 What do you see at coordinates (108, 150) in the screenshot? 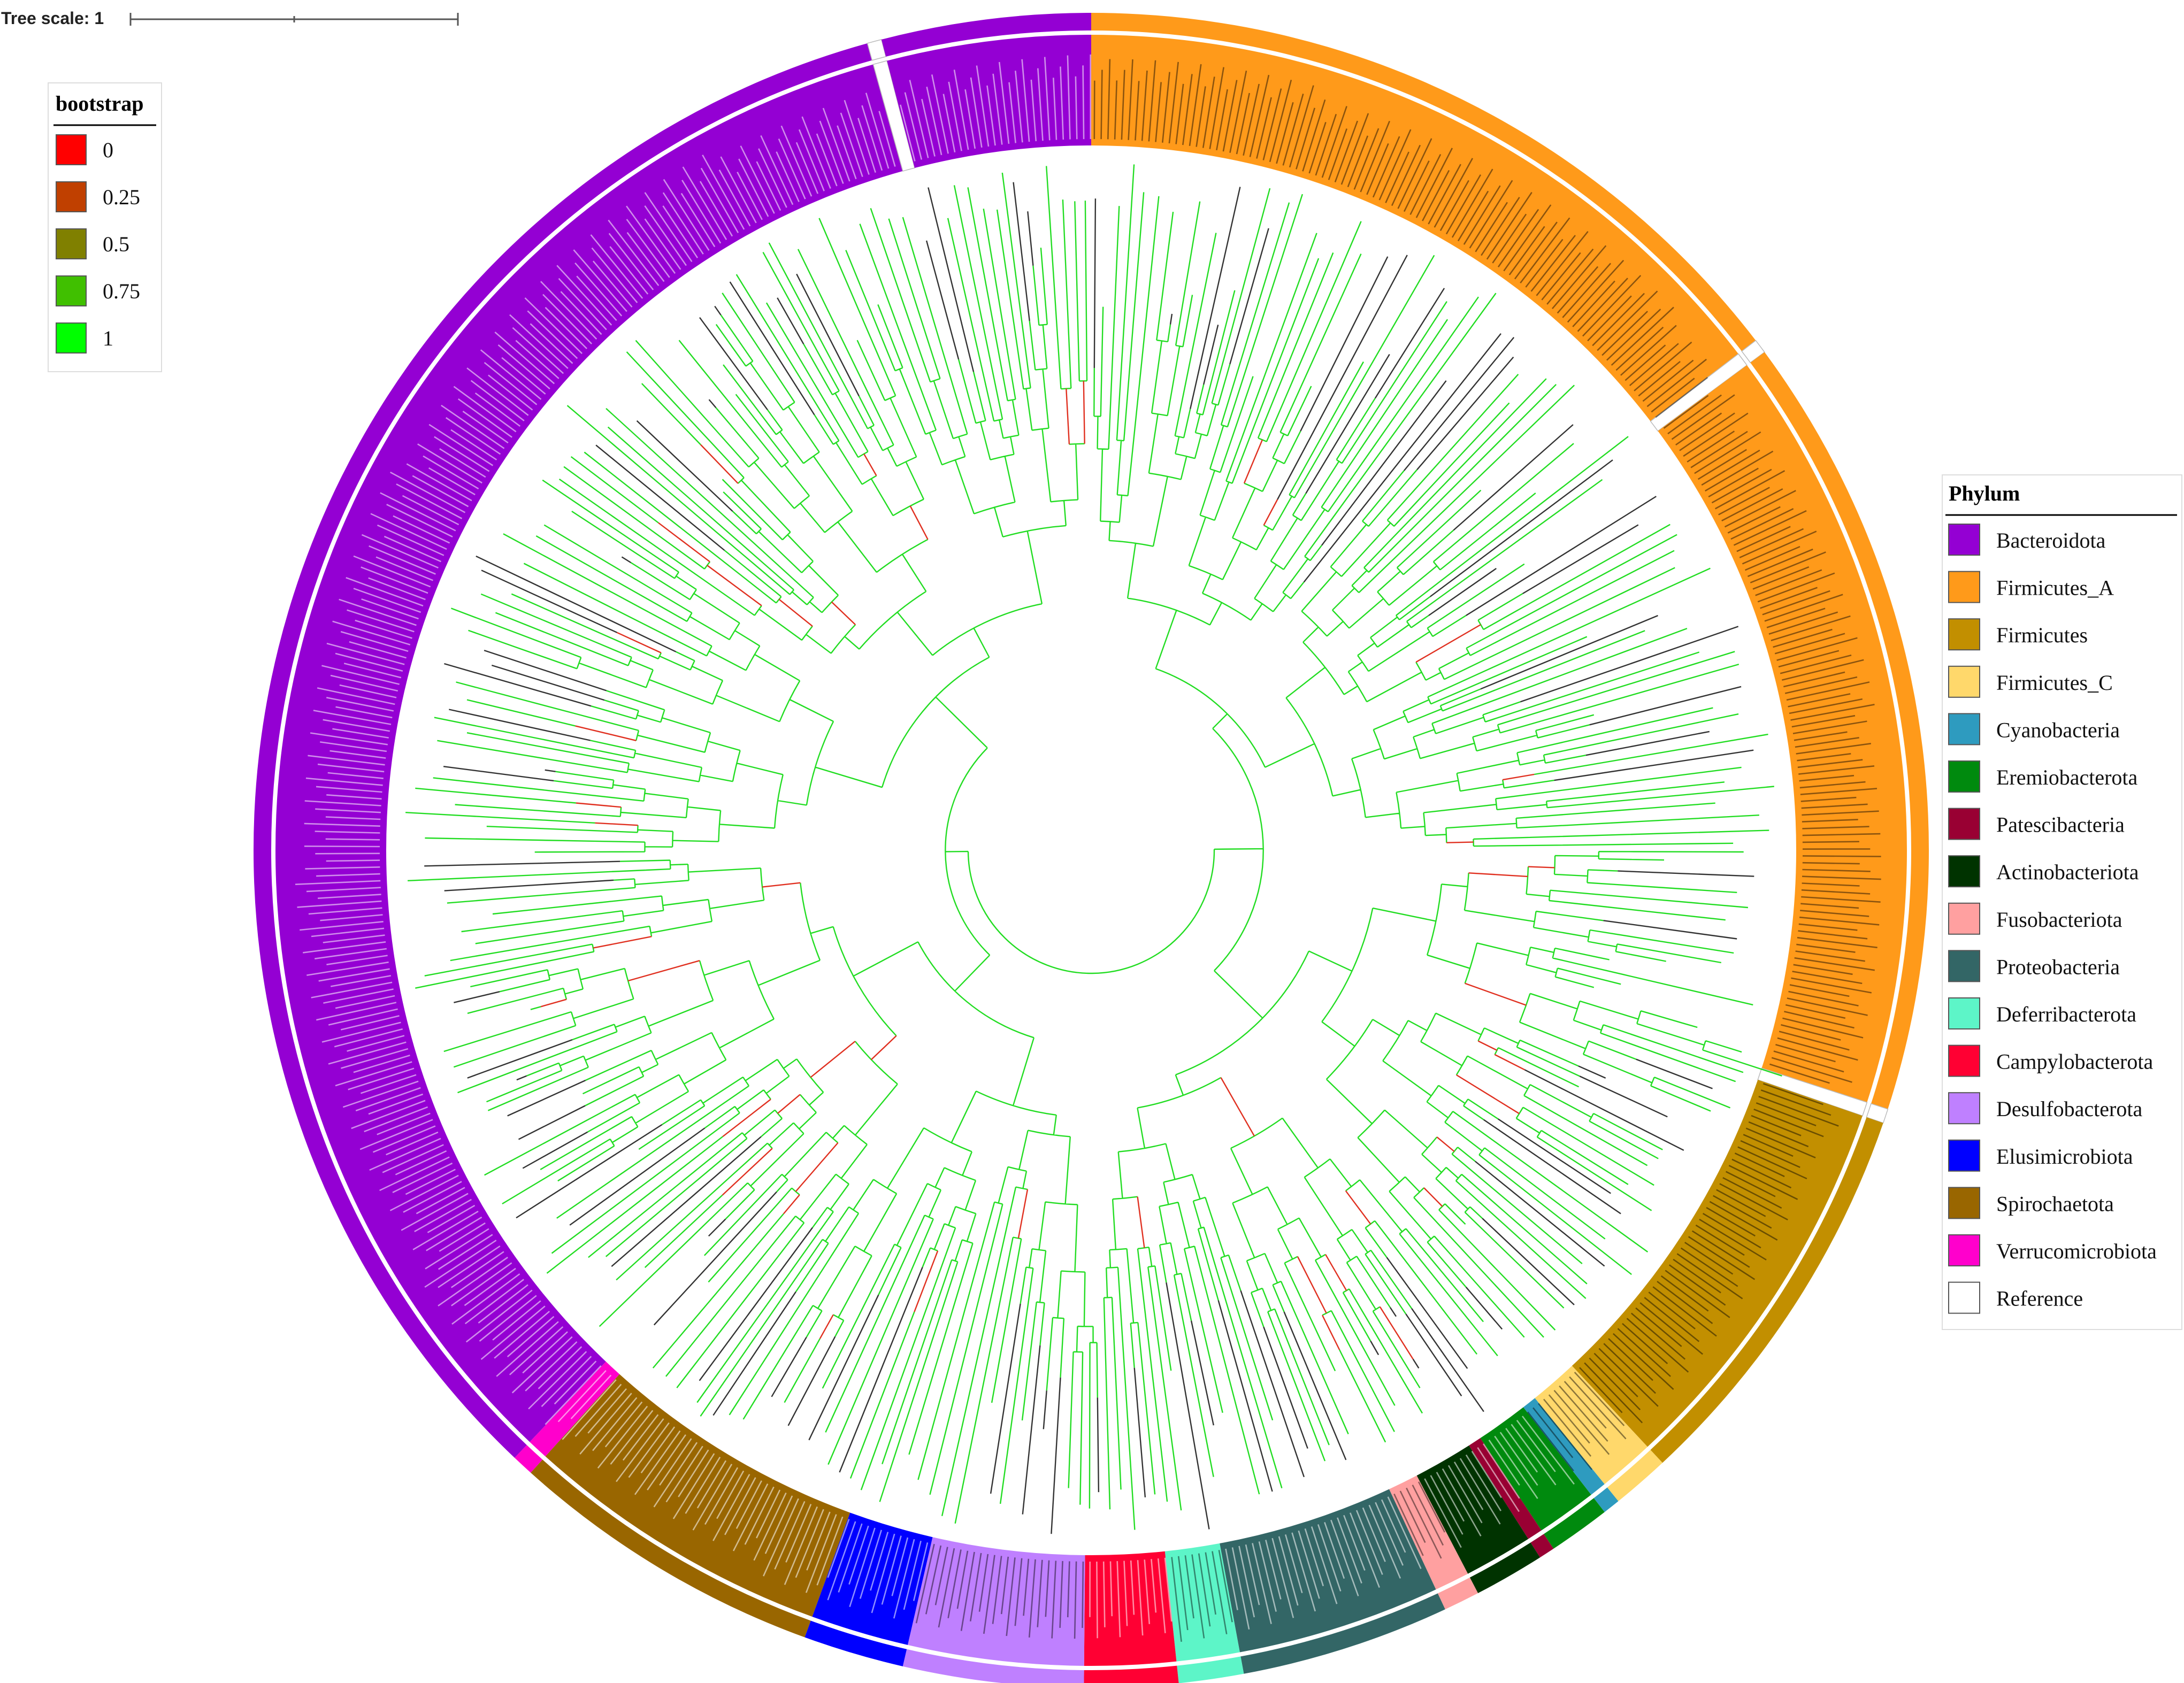
I see `bootstrap-legend-label: 0` at bounding box center [108, 150].